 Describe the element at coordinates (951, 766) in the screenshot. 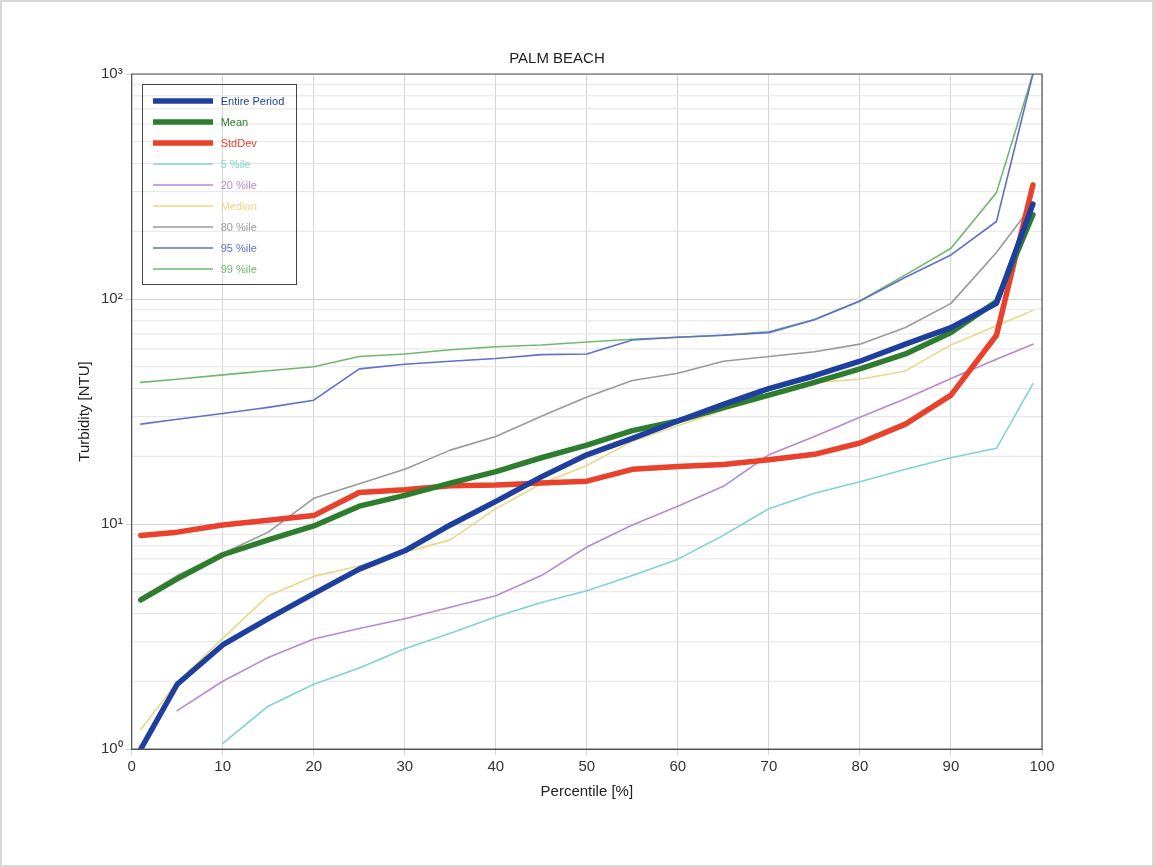

I see `x-tick-label: 90` at that location.